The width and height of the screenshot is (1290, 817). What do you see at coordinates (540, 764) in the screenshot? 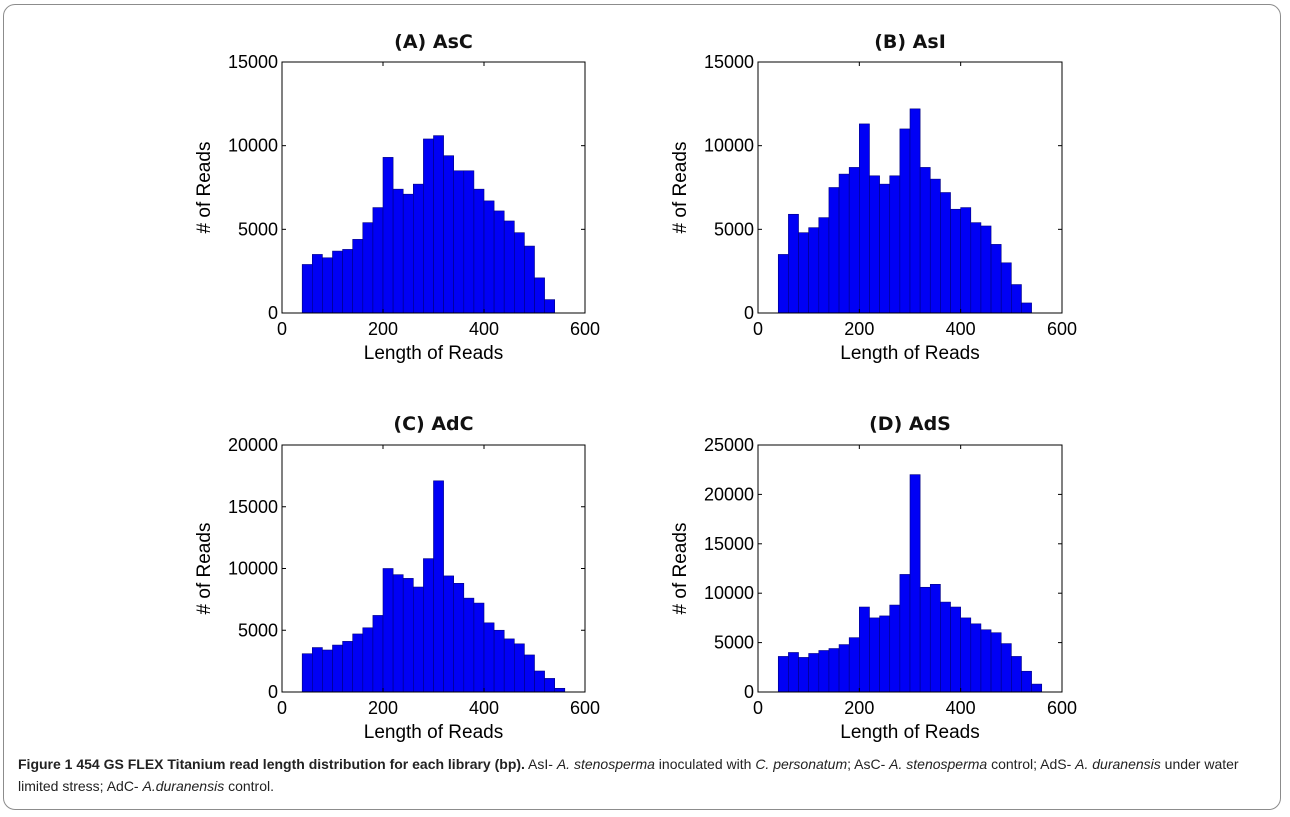
I see `caption-run: AsI-` at bounding box center [540, 764].